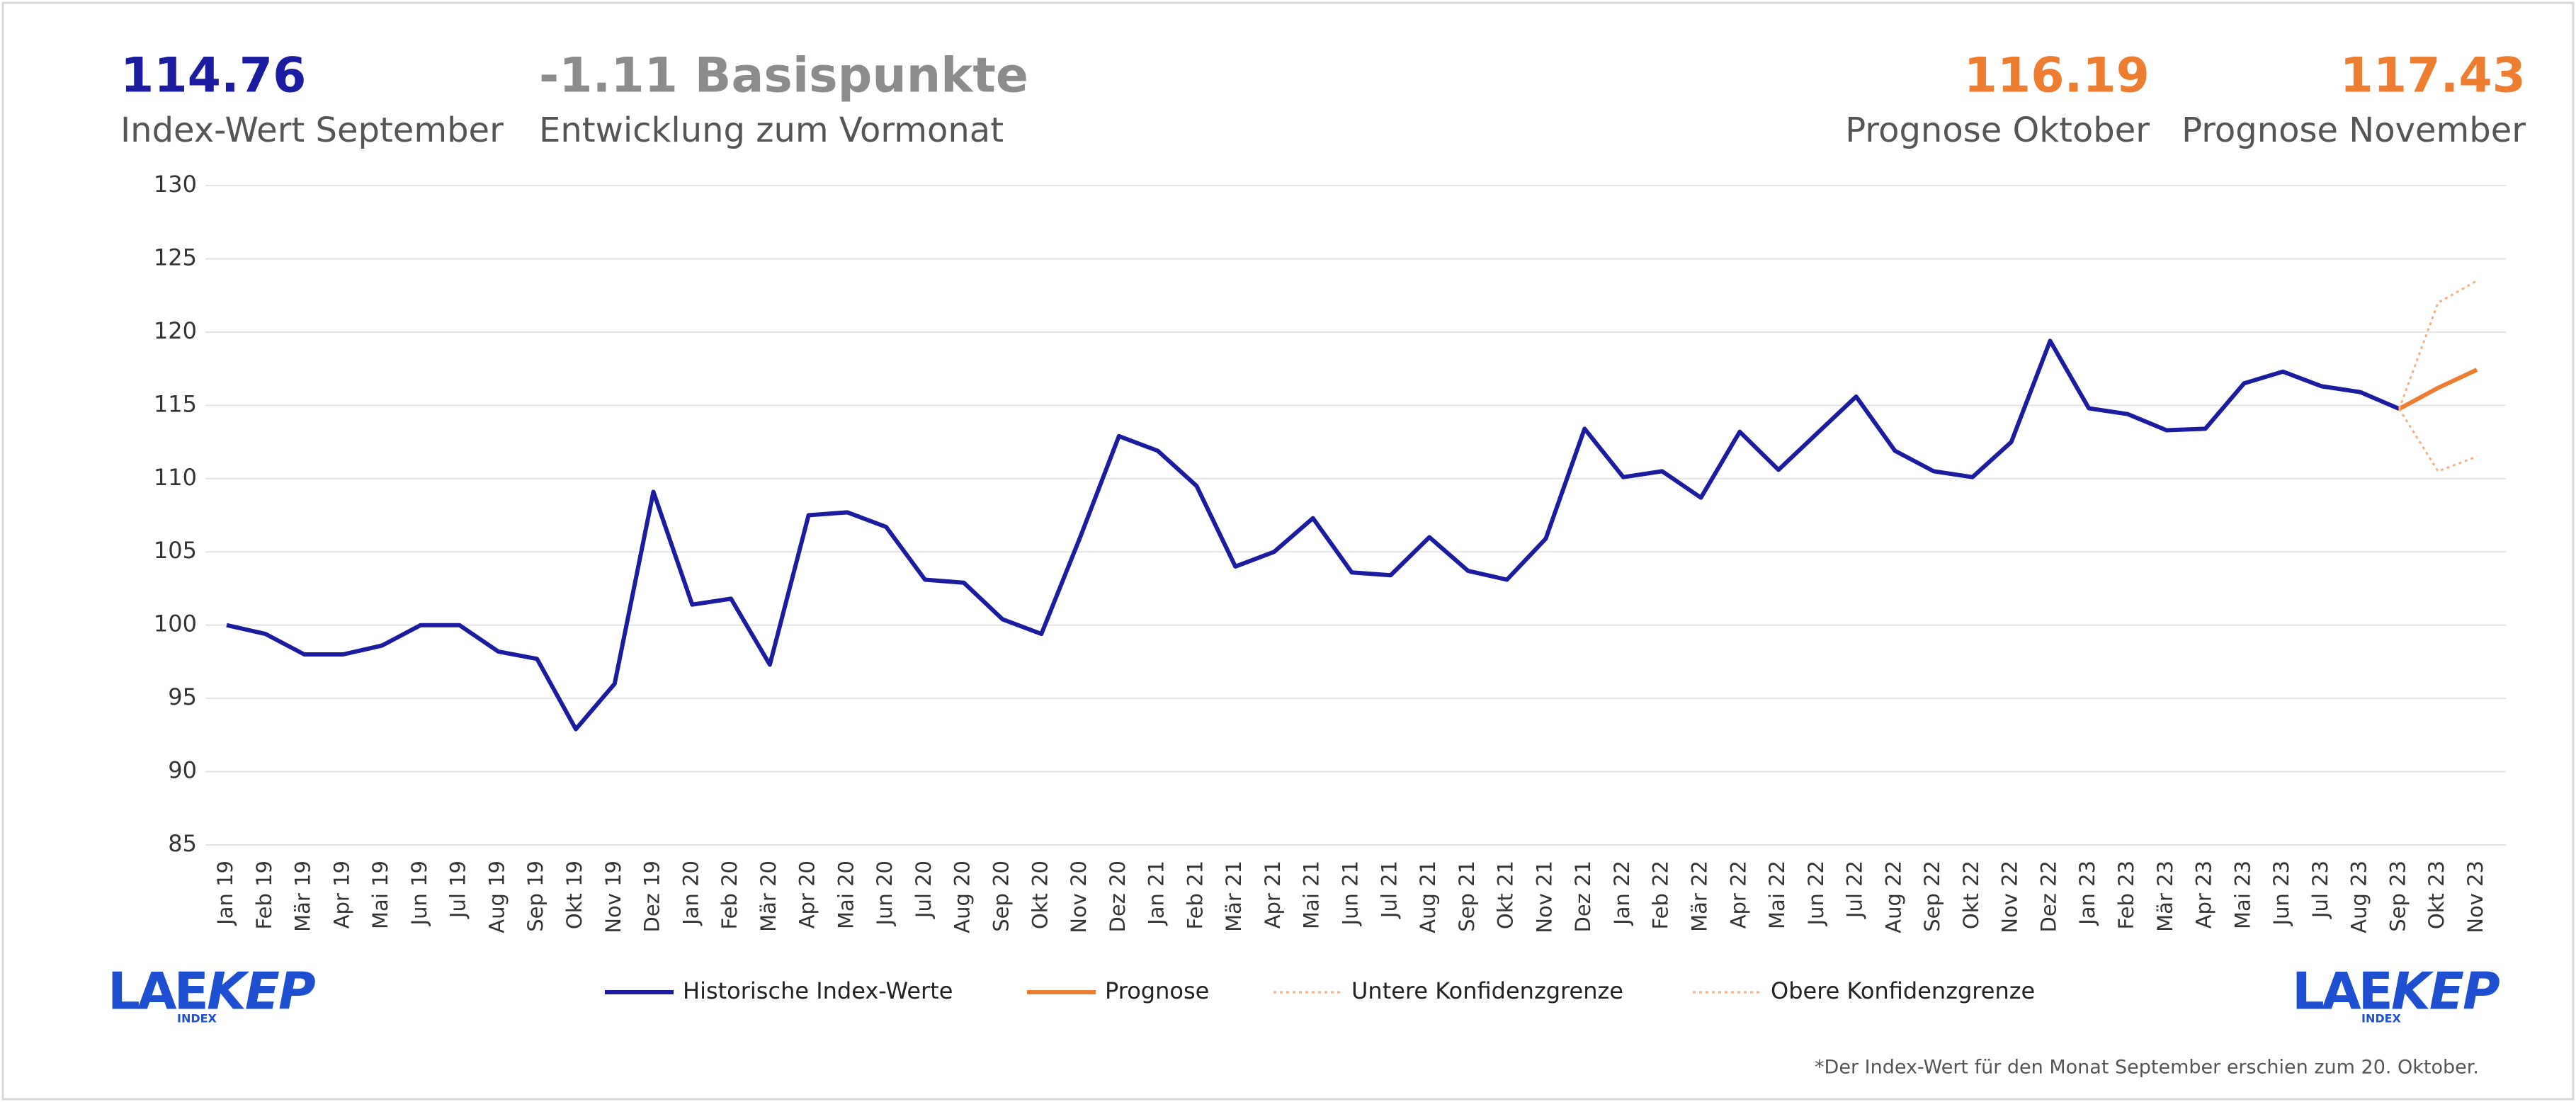  Describe the element at coordinates (1273, 894) in the screenshot. I see `x-tick-label: Apr 21` at that location.